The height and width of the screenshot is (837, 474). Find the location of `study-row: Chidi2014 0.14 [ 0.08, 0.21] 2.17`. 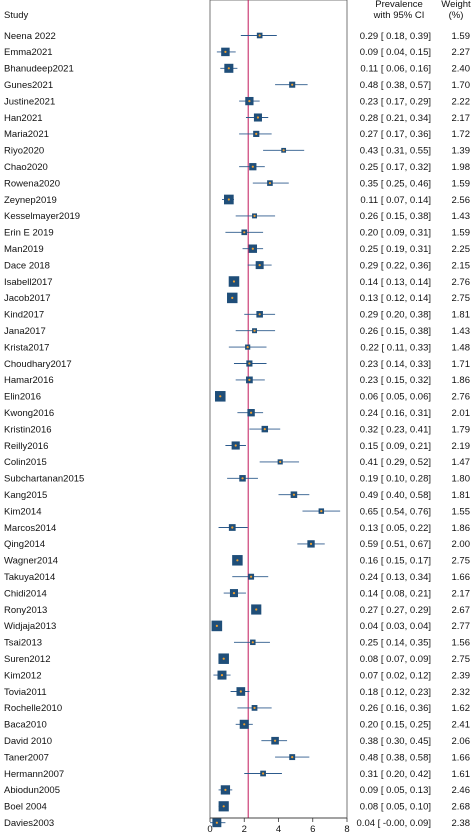

study-row: Chidi2014 0.14 [ 0.08, 0.21] 2.17 is located at coordinates (237, 593).